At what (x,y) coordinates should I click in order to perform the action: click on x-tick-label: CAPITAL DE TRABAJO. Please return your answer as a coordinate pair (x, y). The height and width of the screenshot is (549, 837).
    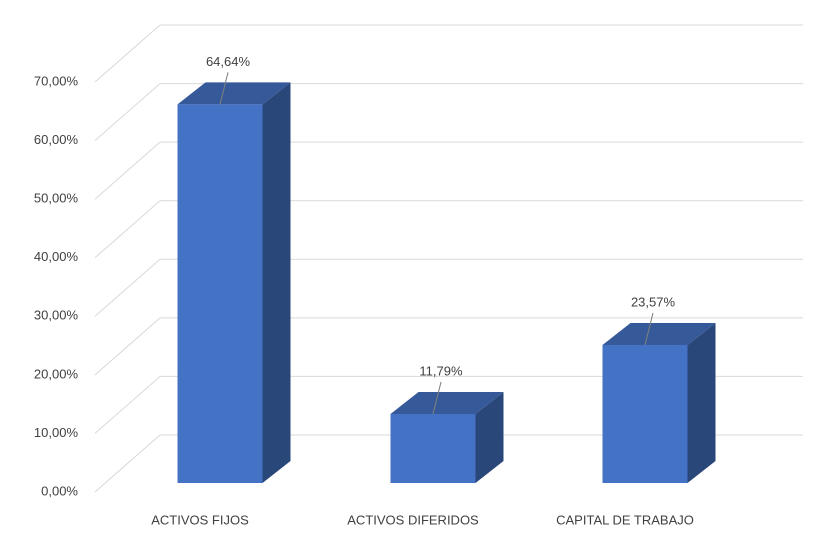
    Looking at the image, I should click on (625, 519).